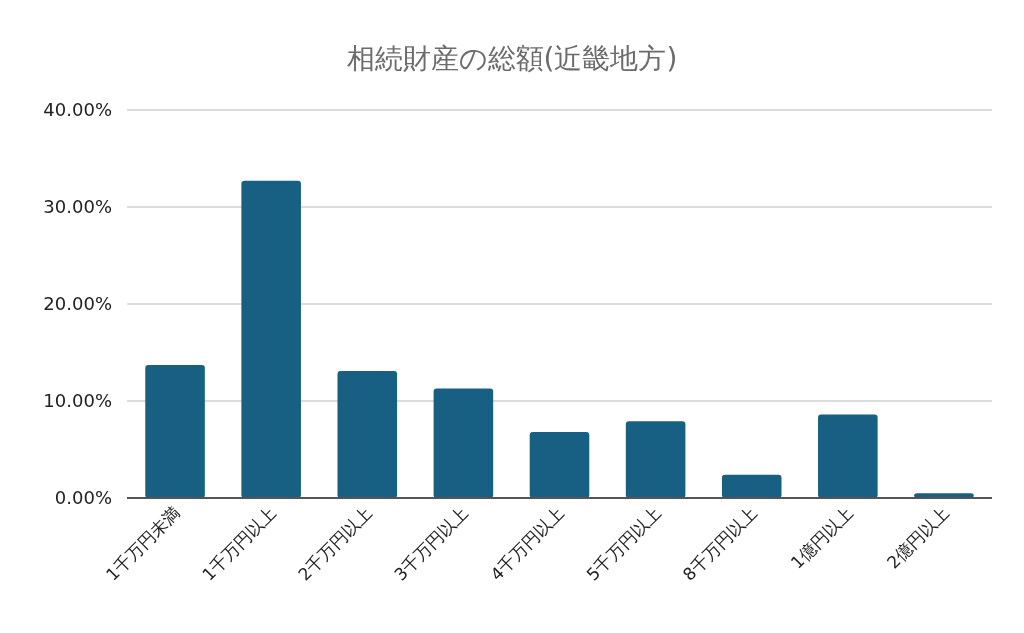  What do you see at coordinates (512, 58) in the screenshot?
I see `chart-title: 相続財産の総額(近畿地方)` at bounding box center [512, 58].